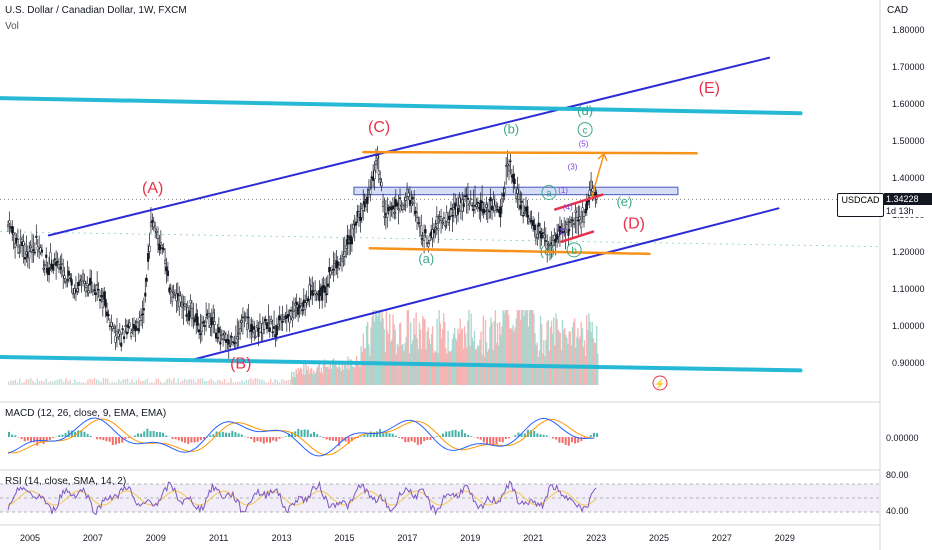 This screenshot has width=932, height=550. What do you see at coordinates (902, 438) in the screenshot?
I see `macd-zero-tick: 0.00000` at bounding box center [902, 438].